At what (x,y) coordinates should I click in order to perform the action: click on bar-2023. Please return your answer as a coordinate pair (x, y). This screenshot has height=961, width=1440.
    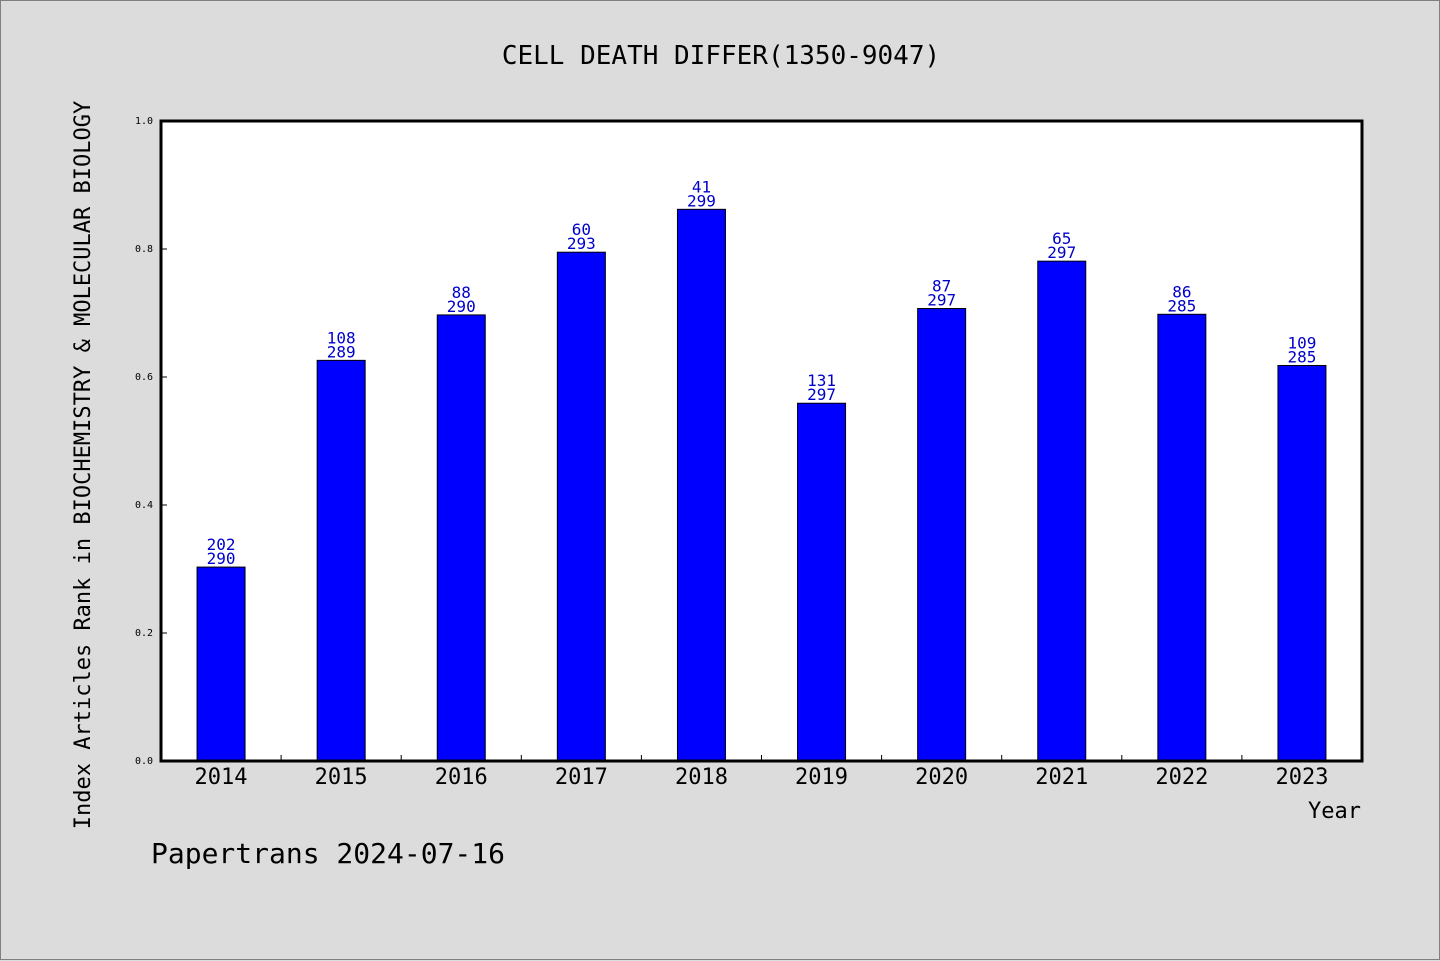
    Looking at the image, I should click on (1302, 563).